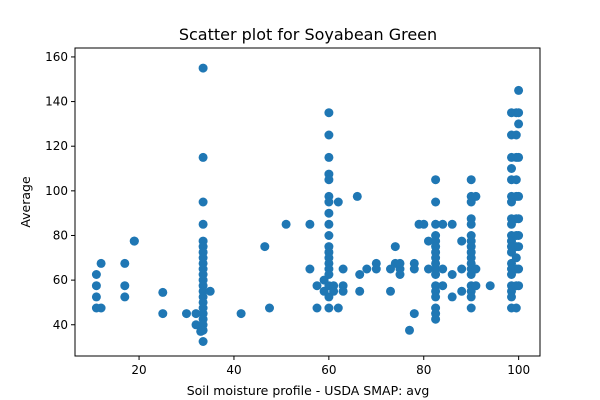 The image size is (600, 400). What do you see at coordinates (25, 202) in the screenshot?
I see `y-axis-label: Average` at bounding box center [25, 202].